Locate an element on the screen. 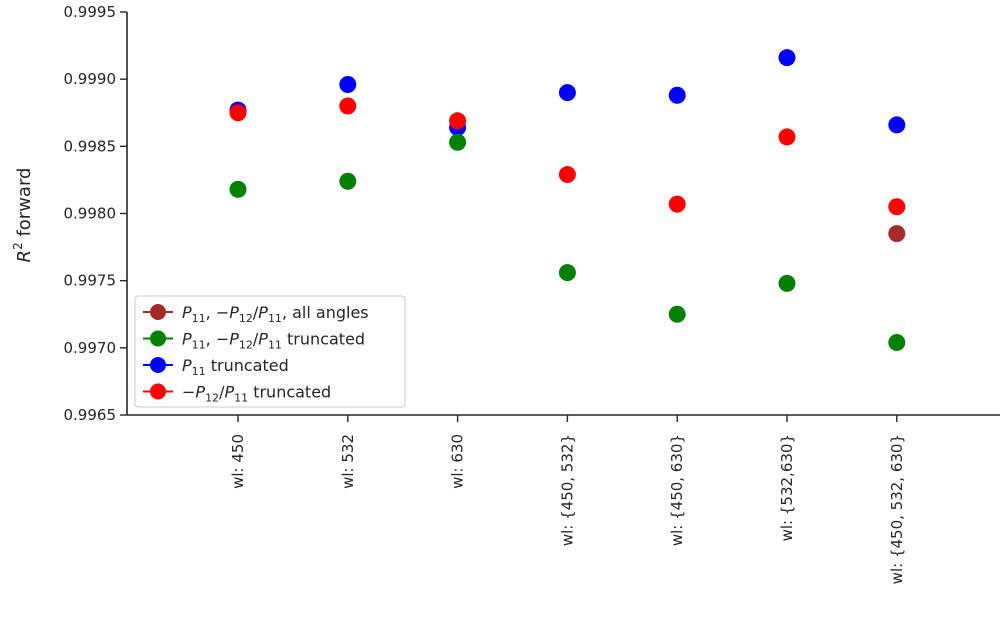 The width and height of the screenshot is (1002, 620). y-axis-title: R2 forward is located at coordinates (23, 215).